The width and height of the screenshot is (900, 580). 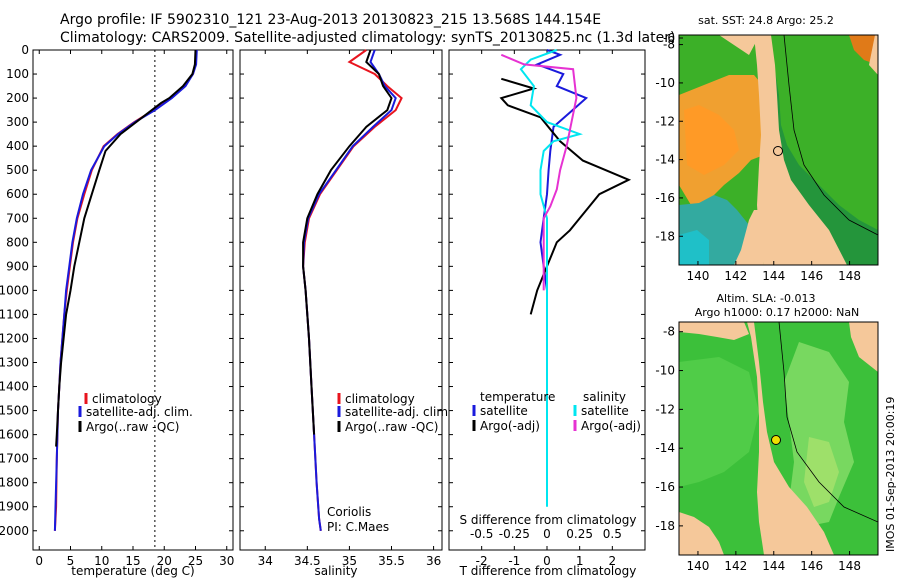 What do you see at coordinates (14, 435) in the screenshot?
I see `y-tick-label: 1600` at bounding box center [14, 435].